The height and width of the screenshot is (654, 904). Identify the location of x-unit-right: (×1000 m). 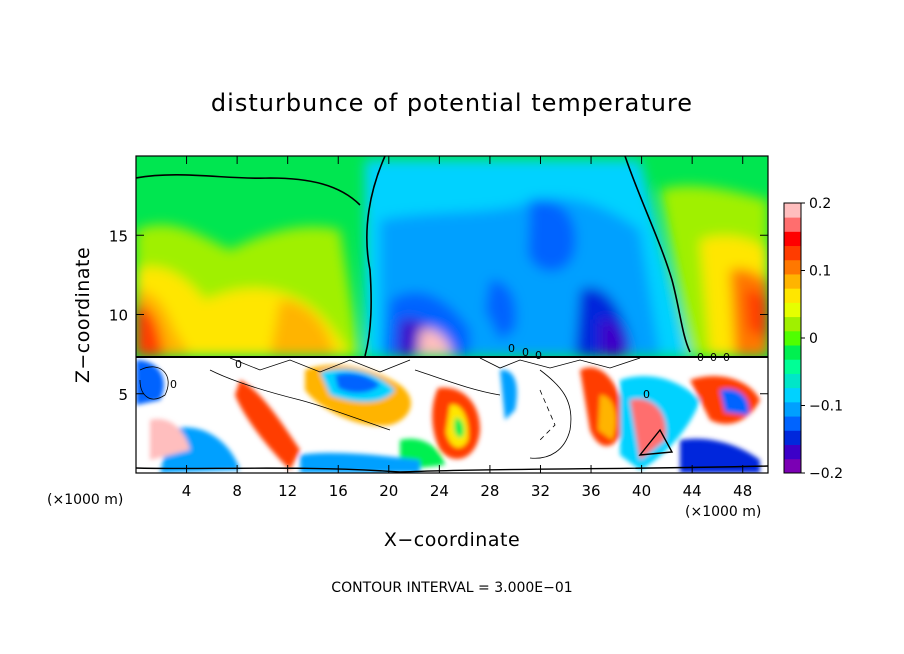
(723, 512).